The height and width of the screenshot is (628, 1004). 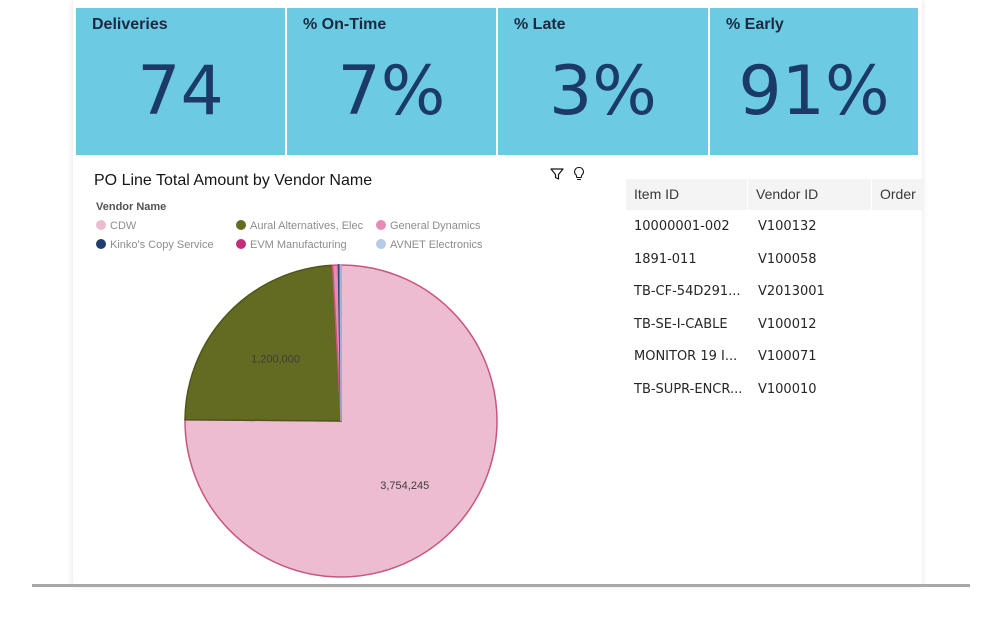 I want to click on chart-toolbar, so click(x=569, y=175).